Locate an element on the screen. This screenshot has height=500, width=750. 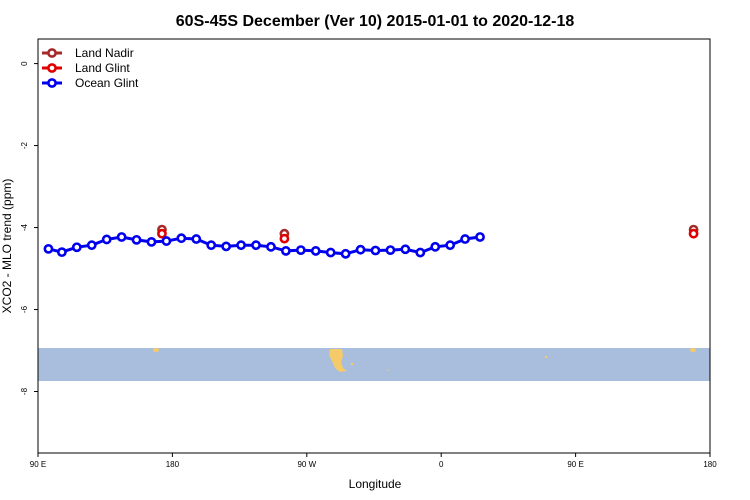
y-axis-ticks: 0 -2 -4 -6 -8 is located at coordinates (29, 228).